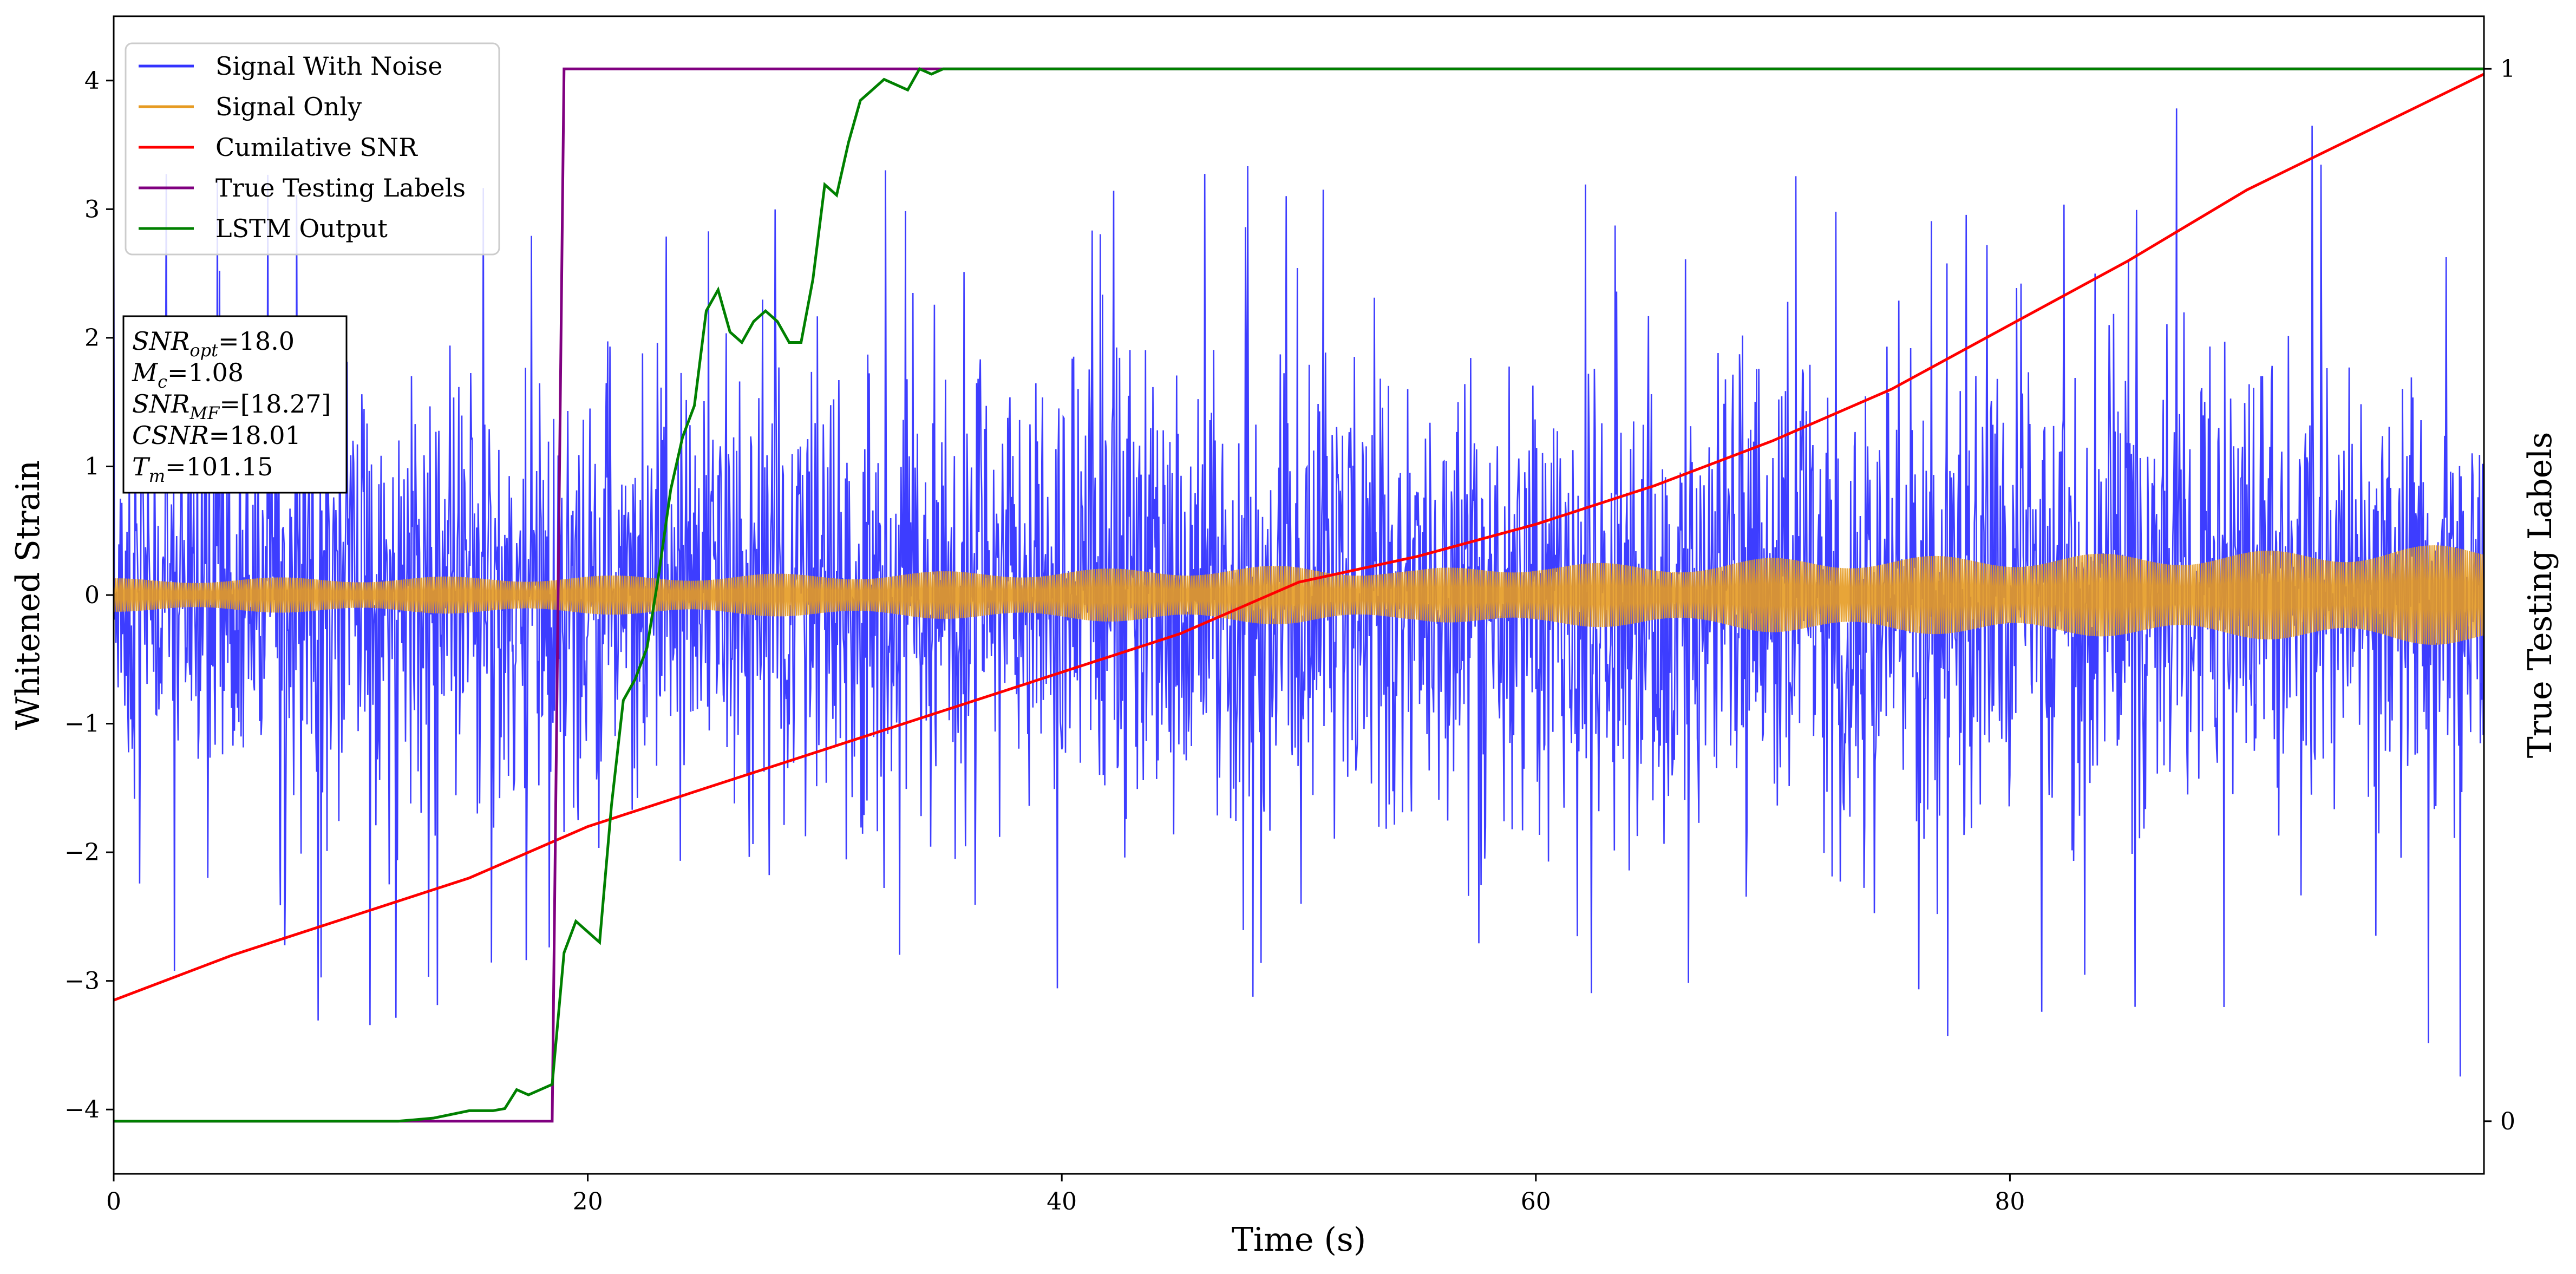  What do you see at coordinates (82, 1109) in the screenshot?
I see `y-tick-label: −4` at bounding box center [82, 1109].